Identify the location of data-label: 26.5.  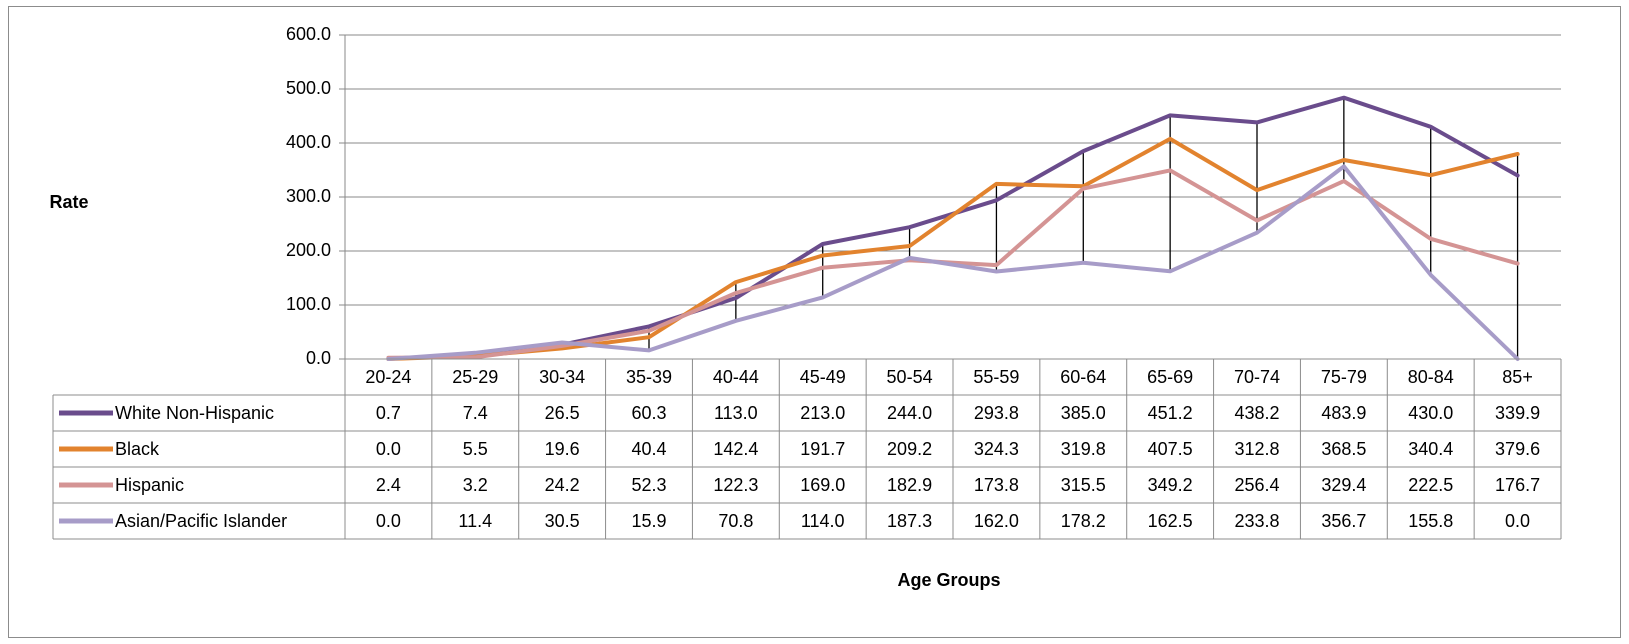
(562, 413).